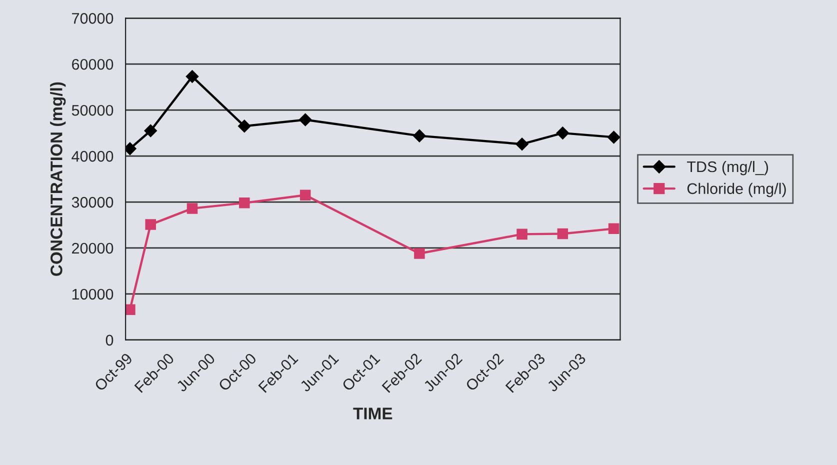 The height and width of the screenshot is (465, 837). Describe the element at coordinates (93, 18) in the screenshot. I see `y-tick-label: 70000` at that location.